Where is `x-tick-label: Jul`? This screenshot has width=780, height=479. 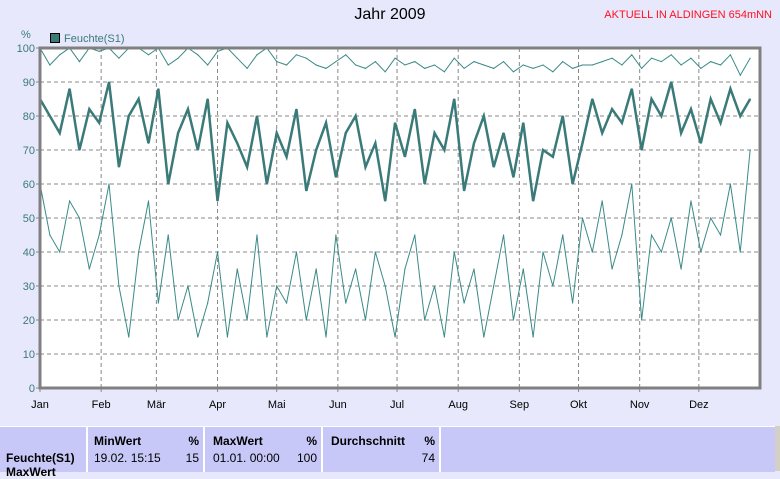
x-tick-label: Jul is located at coordinates (397, 405).